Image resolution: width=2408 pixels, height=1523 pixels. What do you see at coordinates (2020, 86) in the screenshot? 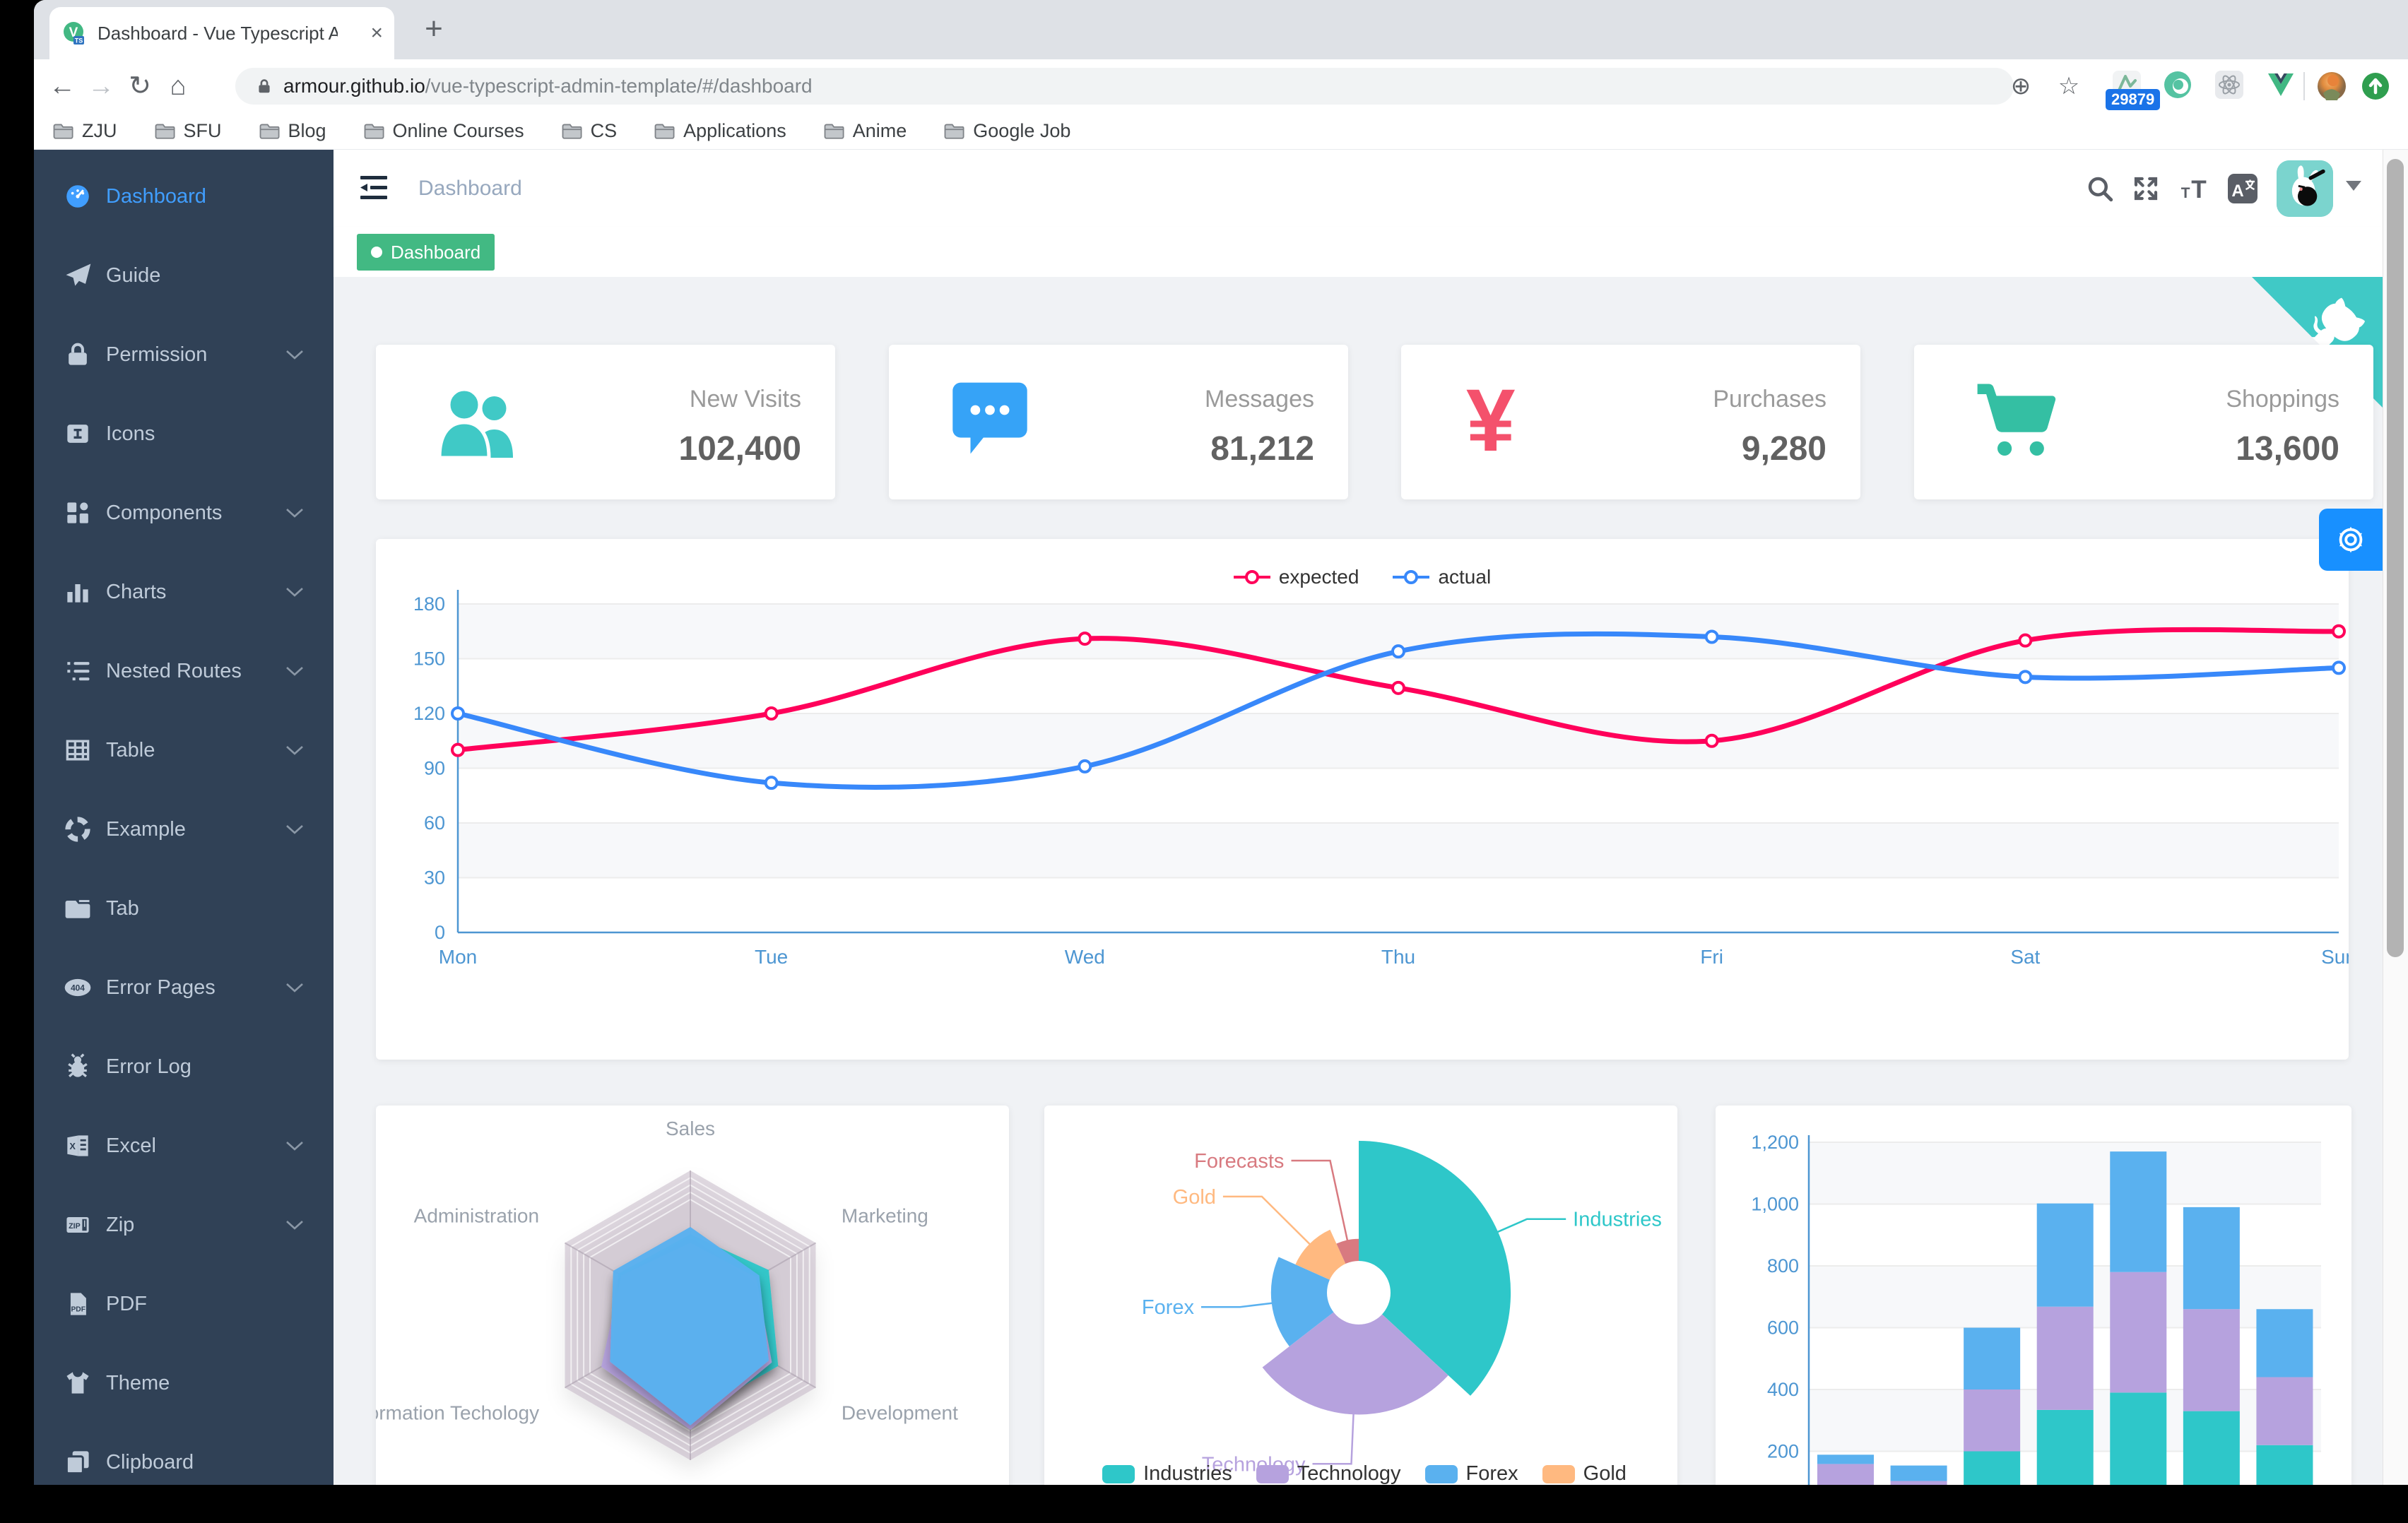
I see `zoom-page-icon: ⊕` at bounding box center [2020, 86].